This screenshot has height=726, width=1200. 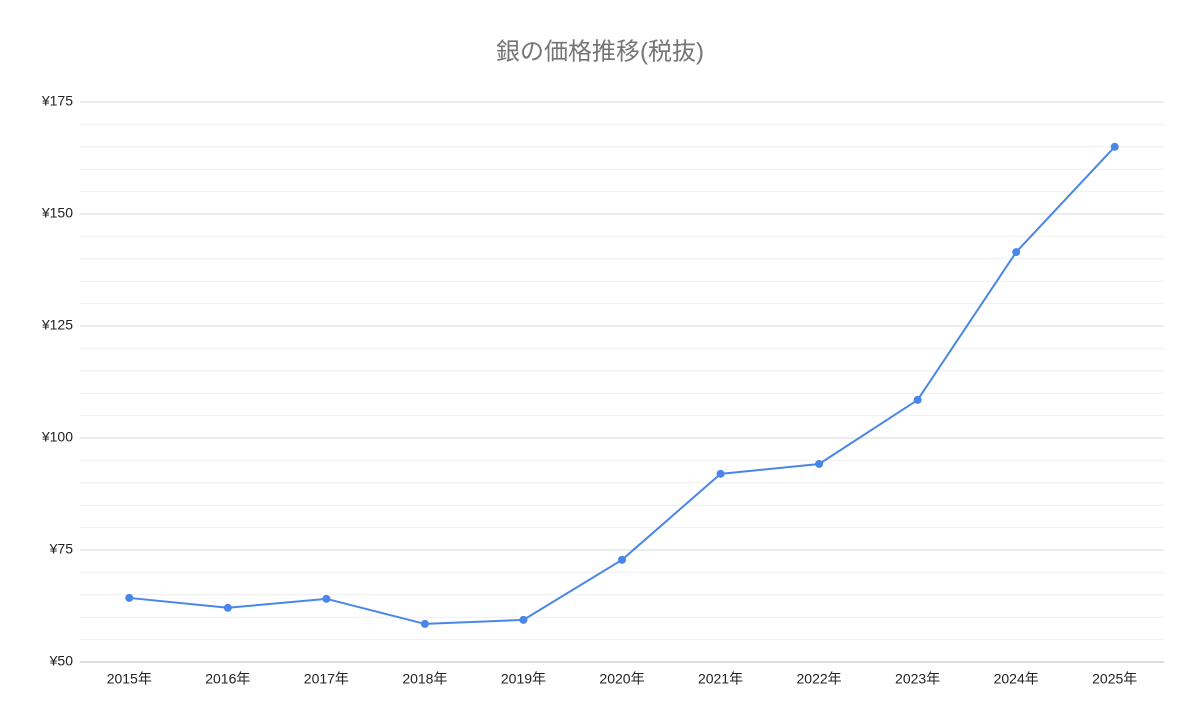 I want to click on y-tick-label: ¥125, so click(x=57, y=325).